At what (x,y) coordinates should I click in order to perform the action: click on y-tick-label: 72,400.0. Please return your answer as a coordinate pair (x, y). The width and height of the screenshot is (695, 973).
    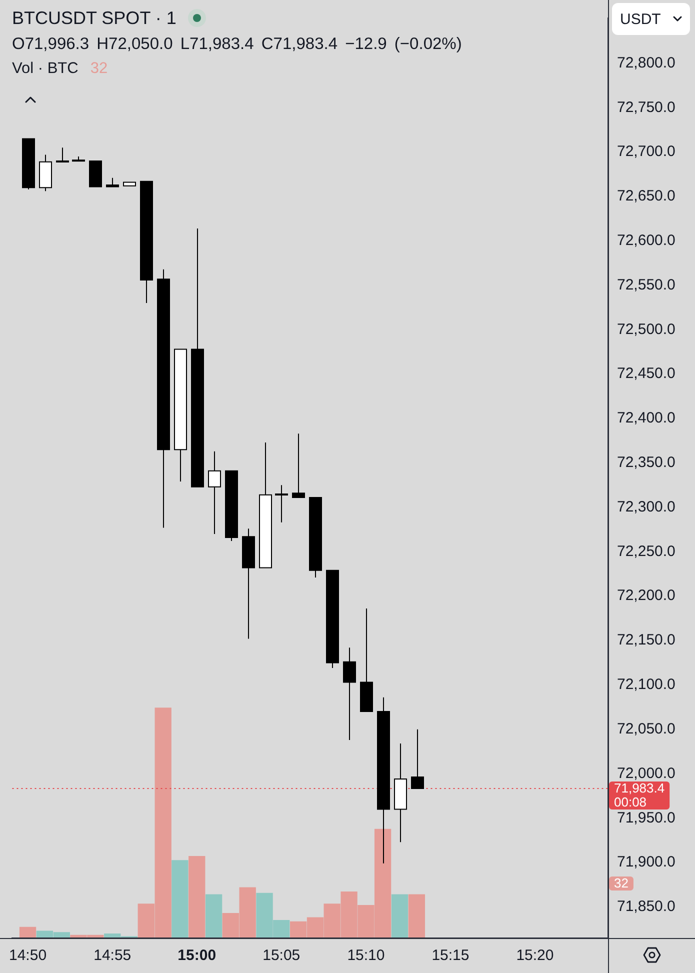
    Looking at the image, I should click on (646, 418).